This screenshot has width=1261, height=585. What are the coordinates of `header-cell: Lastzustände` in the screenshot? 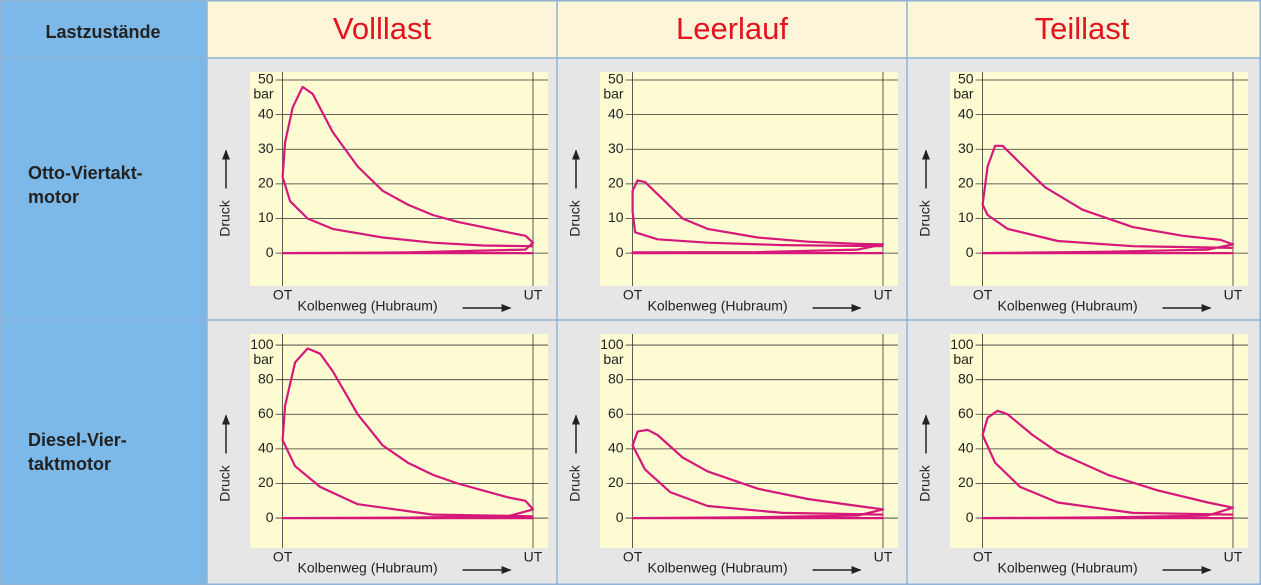 It's located at (102, 32).